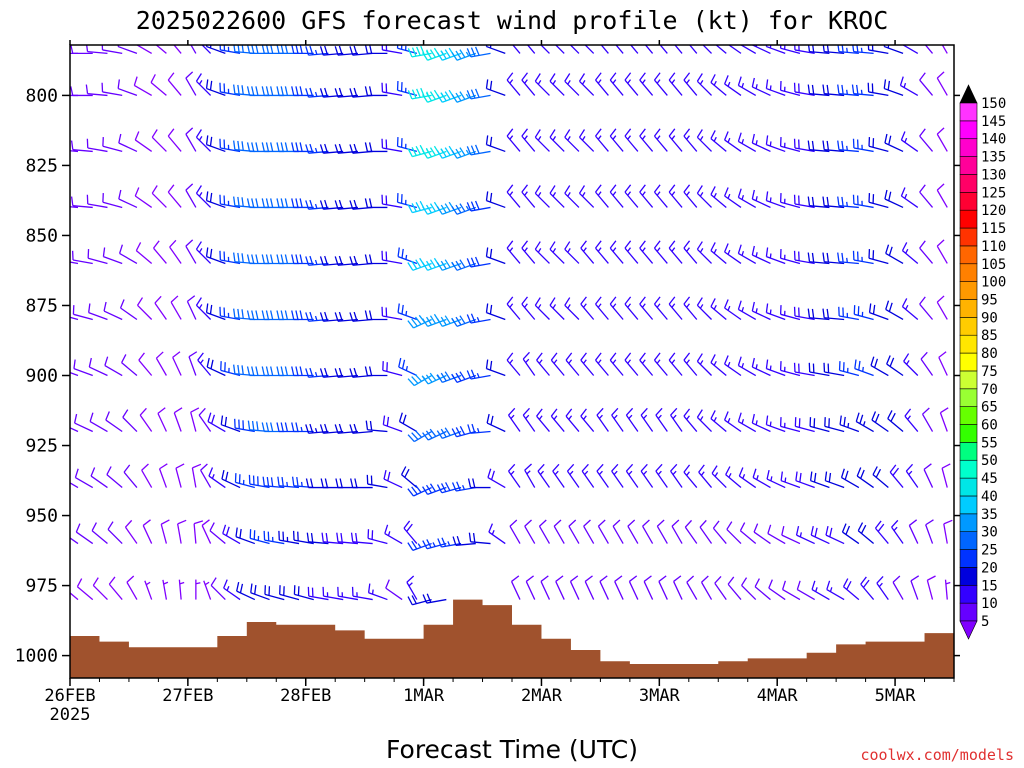 The width and height of the screenshot is (1024, 768). Describe the element at coordinates (41, 586) in the screenshot. I see `y-tick-label: 975` at that location.